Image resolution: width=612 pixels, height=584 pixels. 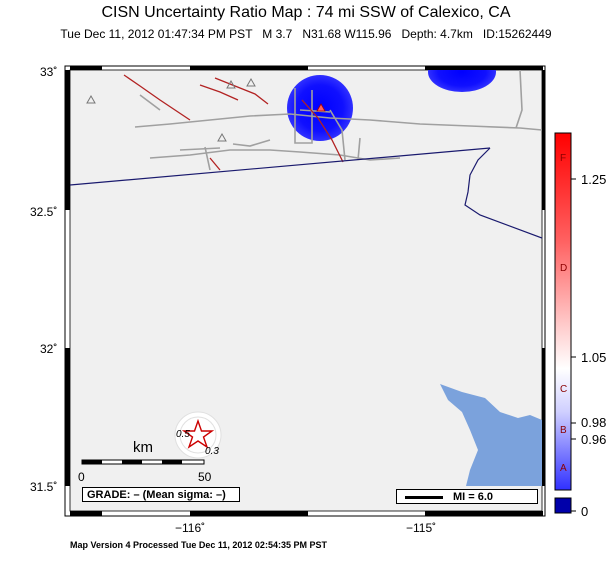 I want to click on uncertainty-blob, so click(x=462, y=81).